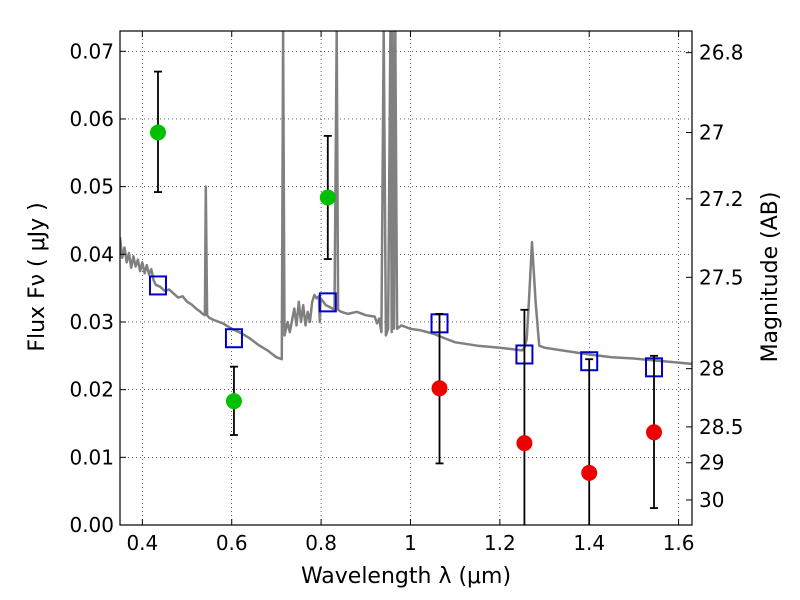  Describe the element at coordinates (91, 457) in the screenshot. I see `y-tick-label: 0.01` at that location.